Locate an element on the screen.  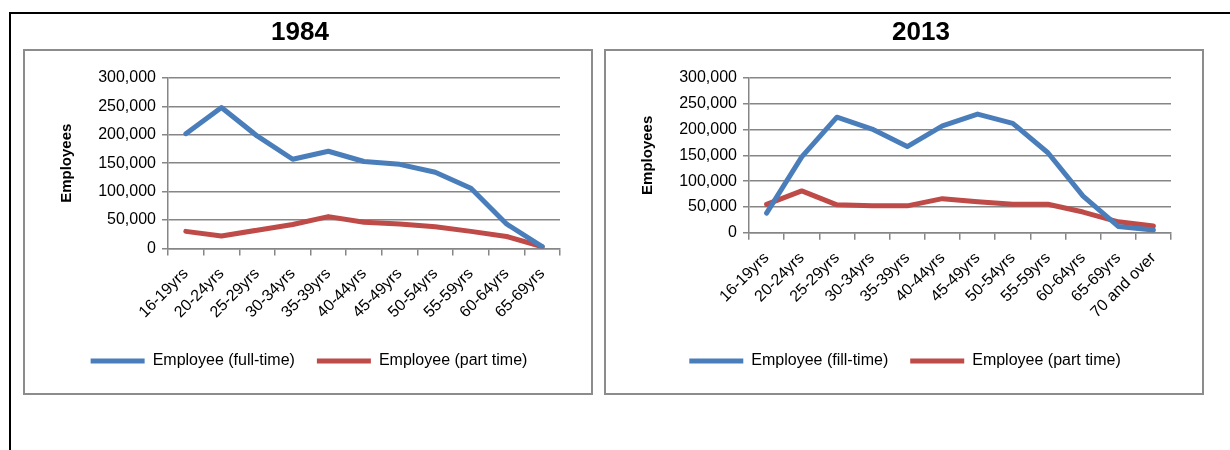
legend-label: Employee (fill-time) is located at coordinates (820, 360).